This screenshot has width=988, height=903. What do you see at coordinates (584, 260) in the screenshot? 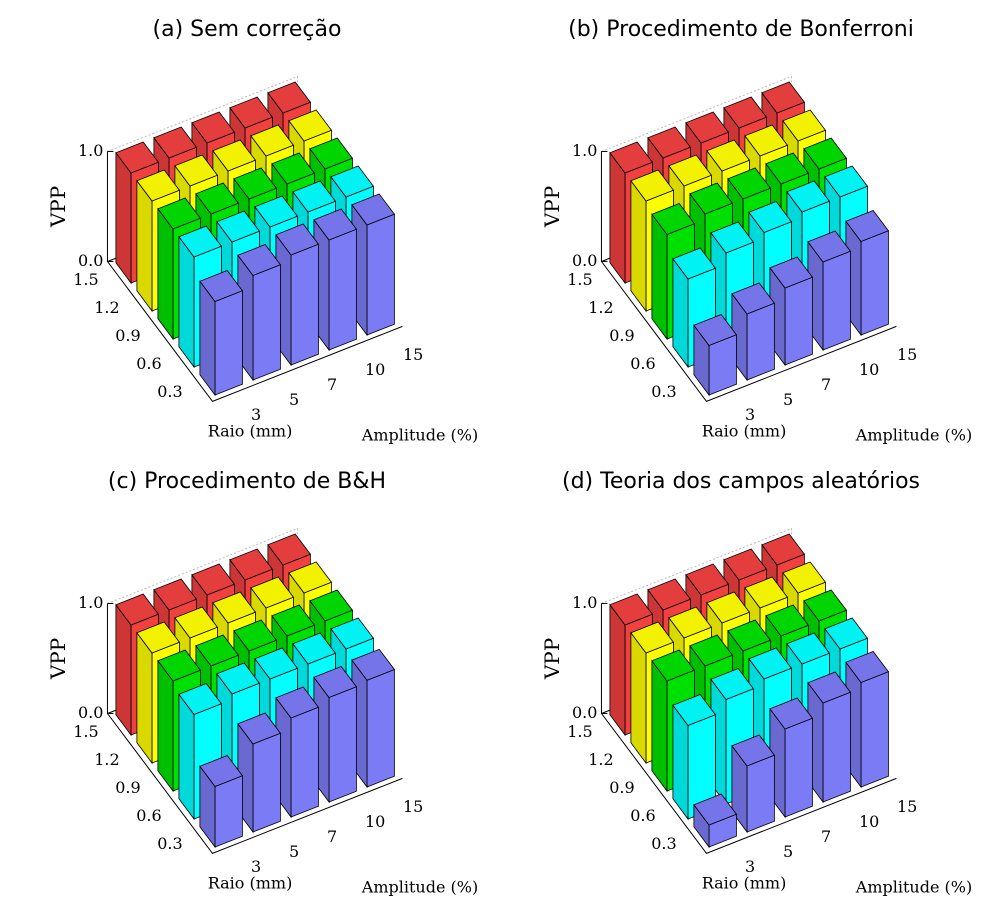
I see `z-tick-label: 0.0` at bounding box center [584, 260].